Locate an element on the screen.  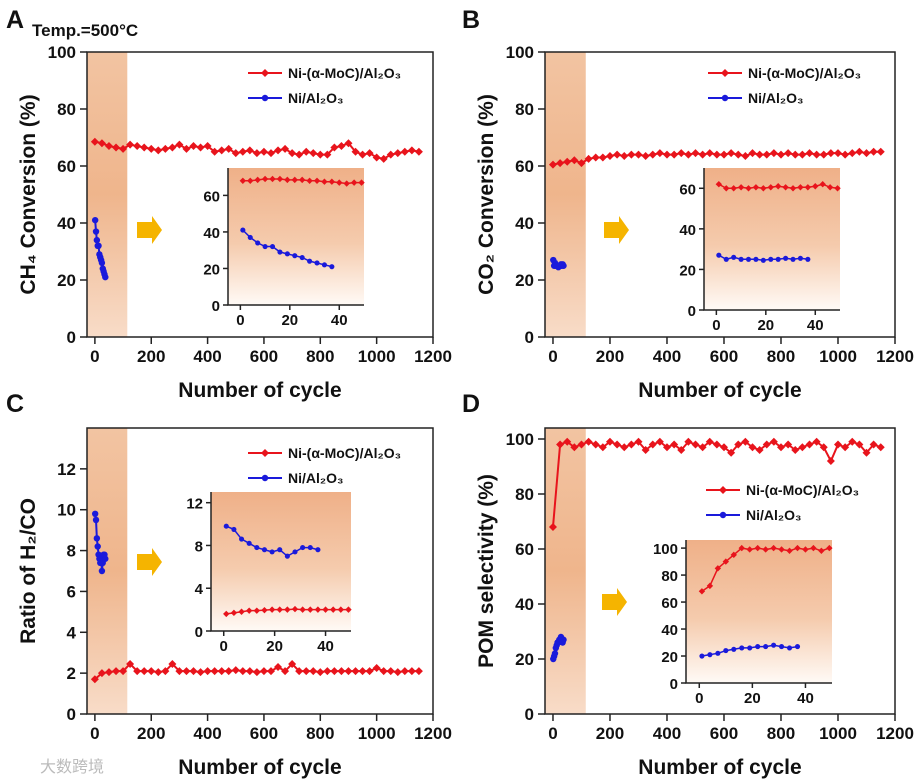
y-tick-label: 60 is located at coordinates (524, 549).